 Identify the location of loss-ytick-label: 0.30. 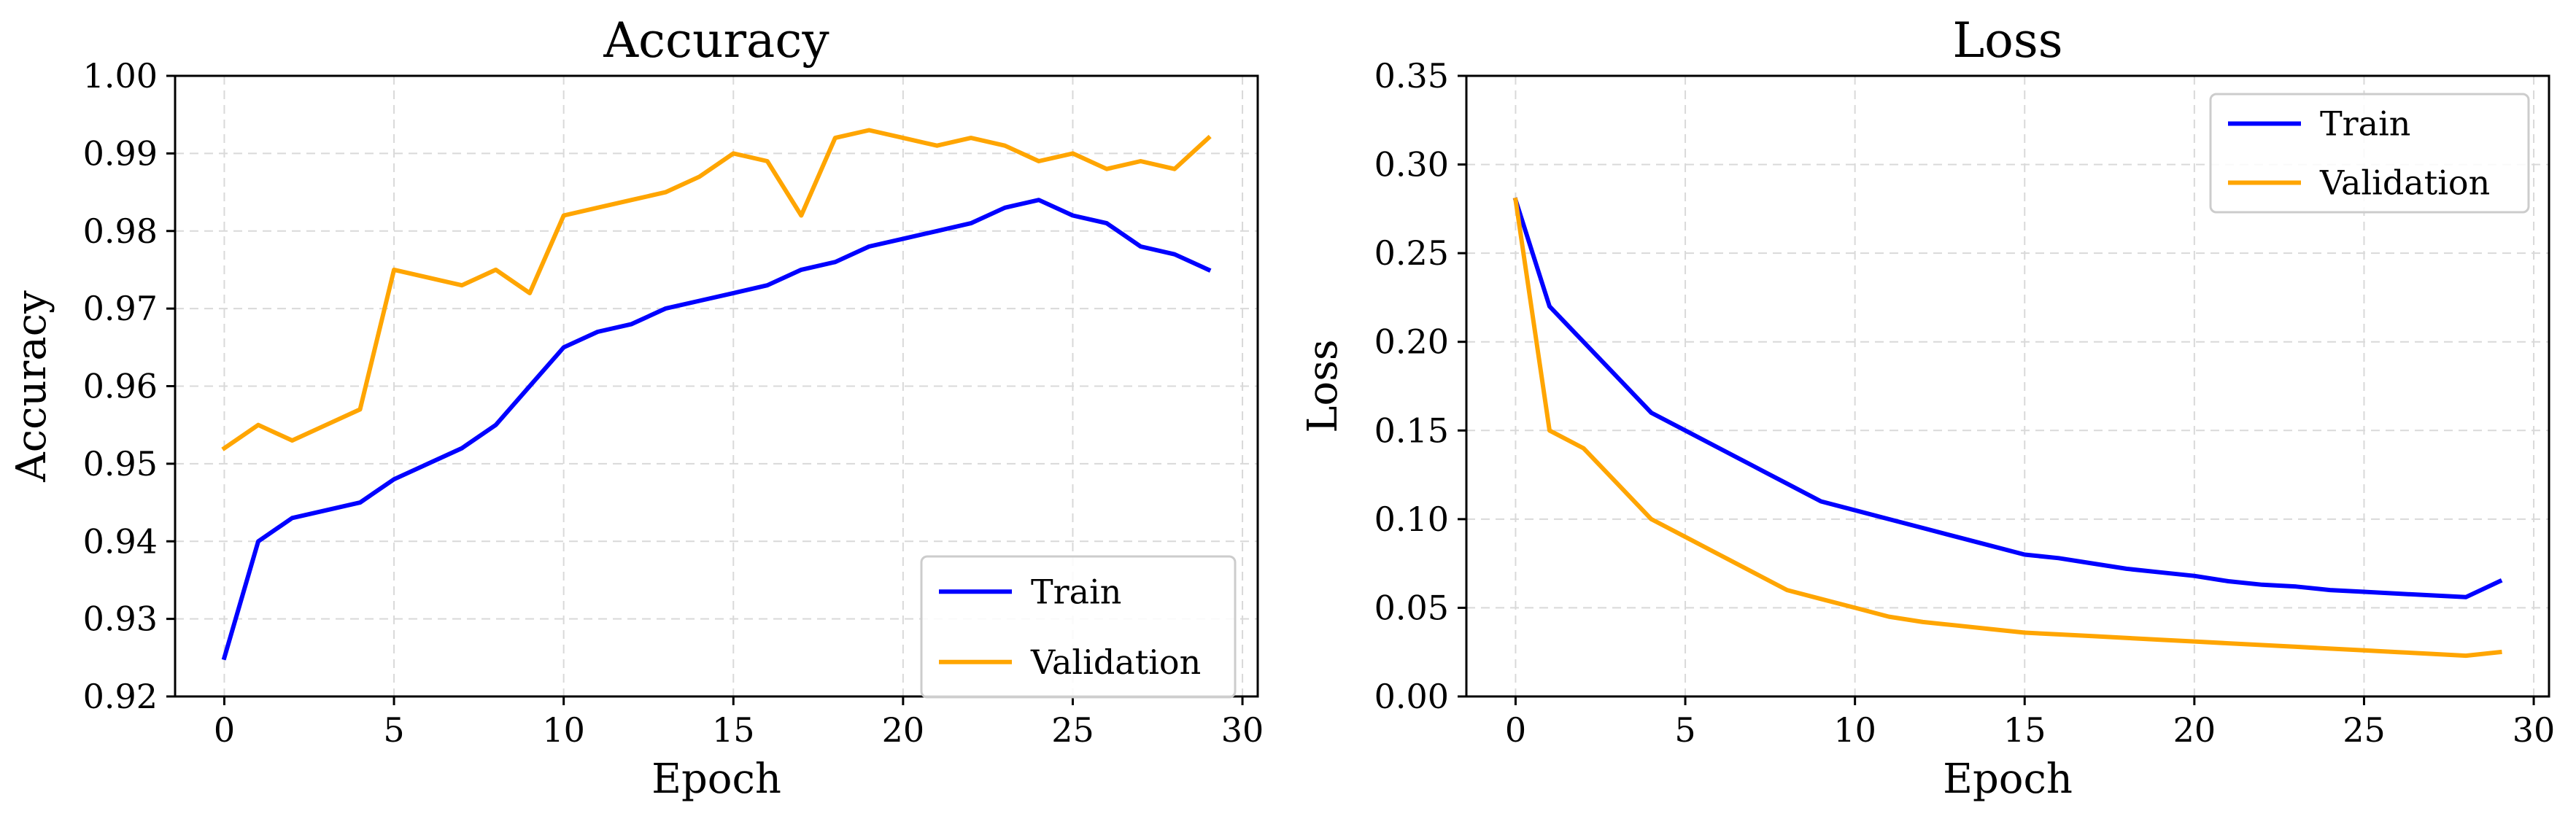
(1411, 165).